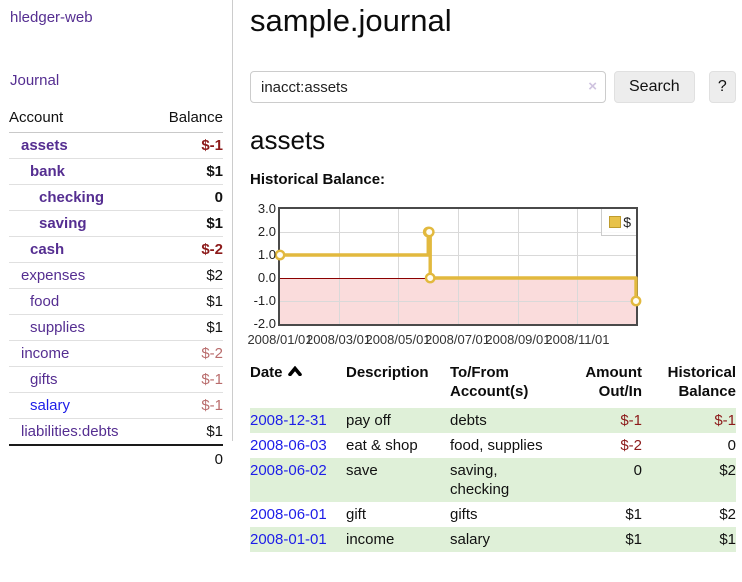  Describe the element at coordinates (35, 80) in the screenshot. I see `sidebar-item-journal: Journal` at that location.